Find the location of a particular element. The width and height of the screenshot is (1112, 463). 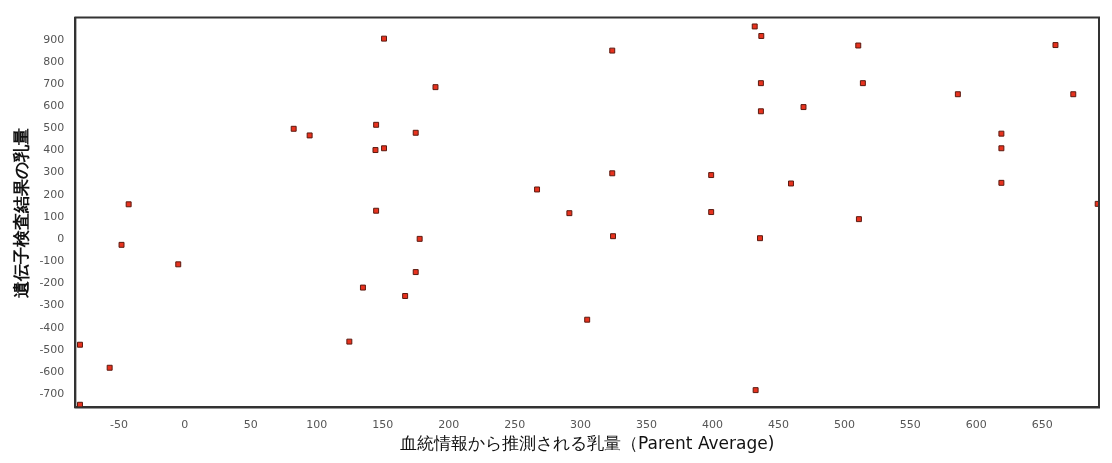

x-tick-label: 150 is located at coordinates (383, 424).